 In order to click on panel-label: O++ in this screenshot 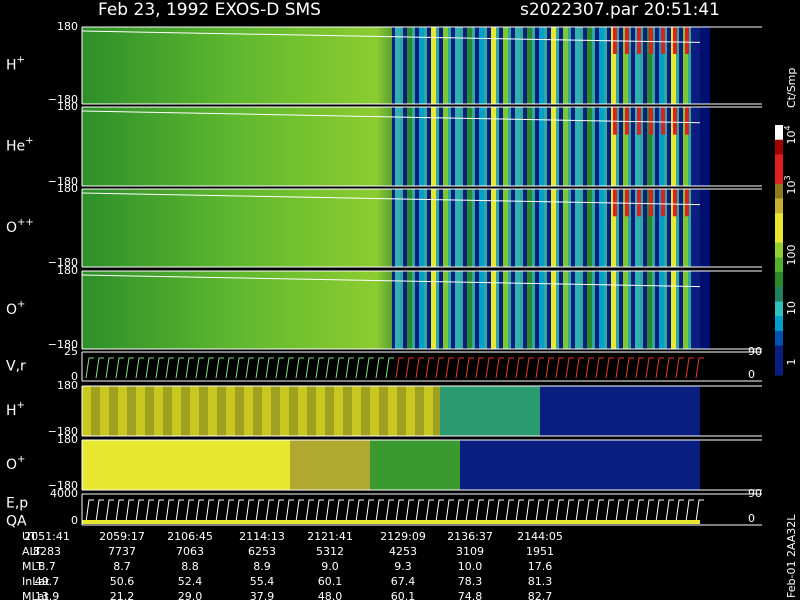, I will do `click(20, 226)`.